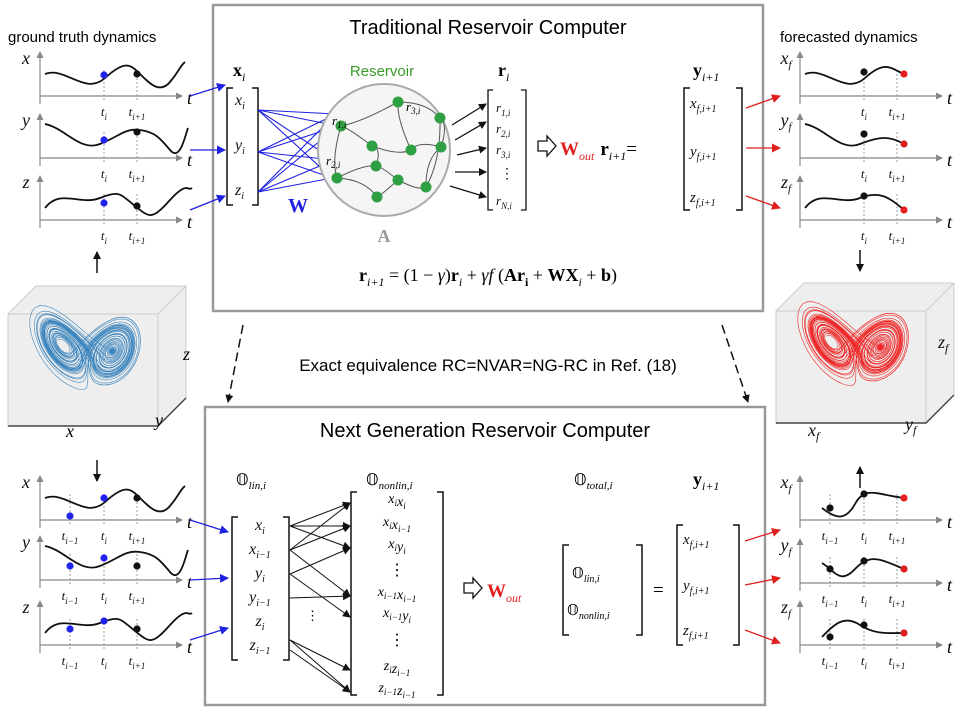 Image resolution: width=976 pixels, height=710 pixels. What do you see at coordinates (69, 431) in the screenshot?
I see `attractor-x-label: x` at bounding box center [69, 431].